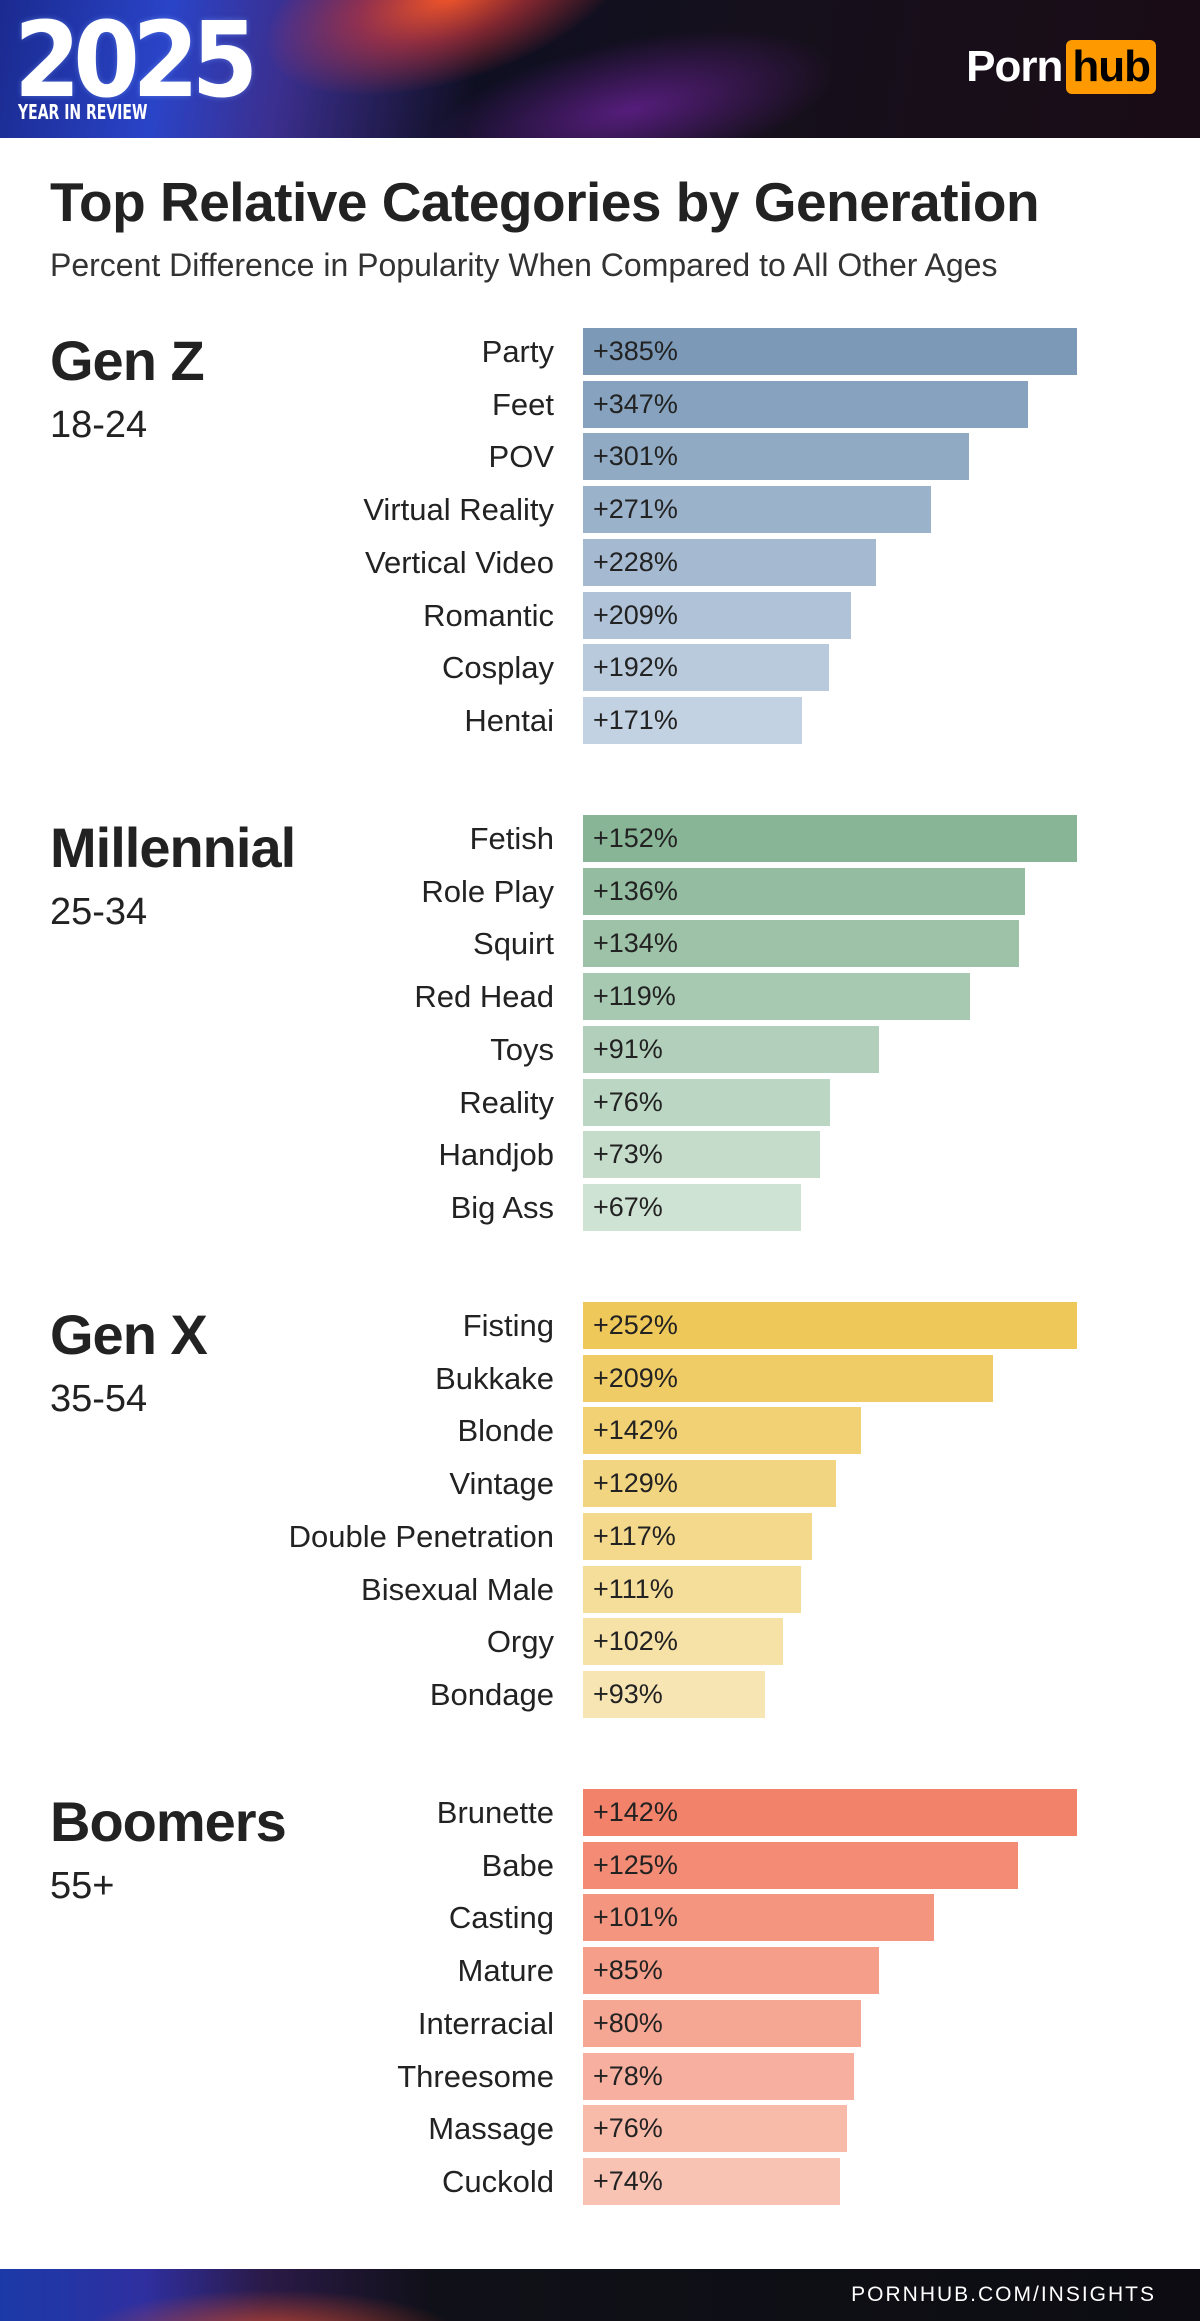 The image size is (1200, 2321). Describe the element at coordinates (635, 1641) in the screenshot. I see `bar-value-label: +102%` at that location.